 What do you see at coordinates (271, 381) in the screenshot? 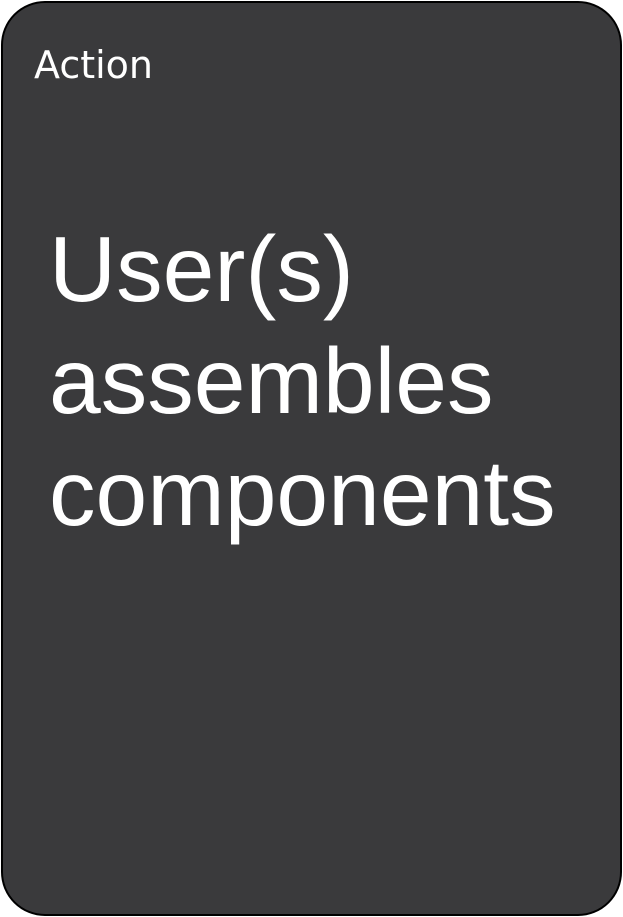
I see `card-title-line-2: assembles` at bounding box center [271, 381].